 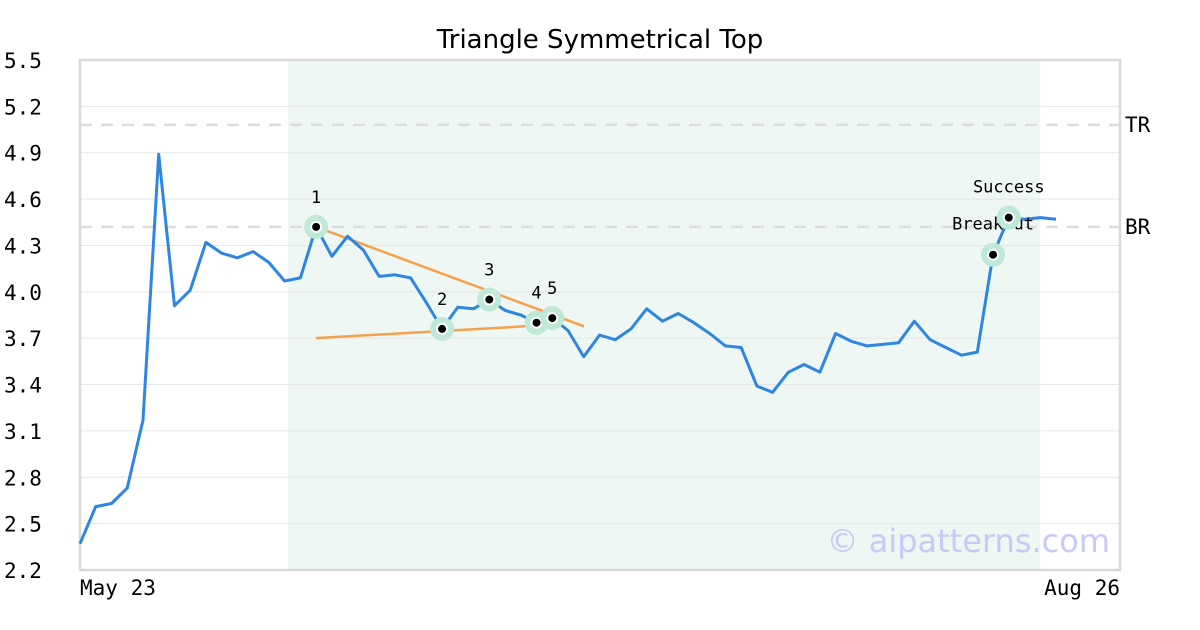 What do you see at coordinates (968, 541) in the screenshot?
I see `watermark: © aipatterns.com` at bounding box center [968, 541].